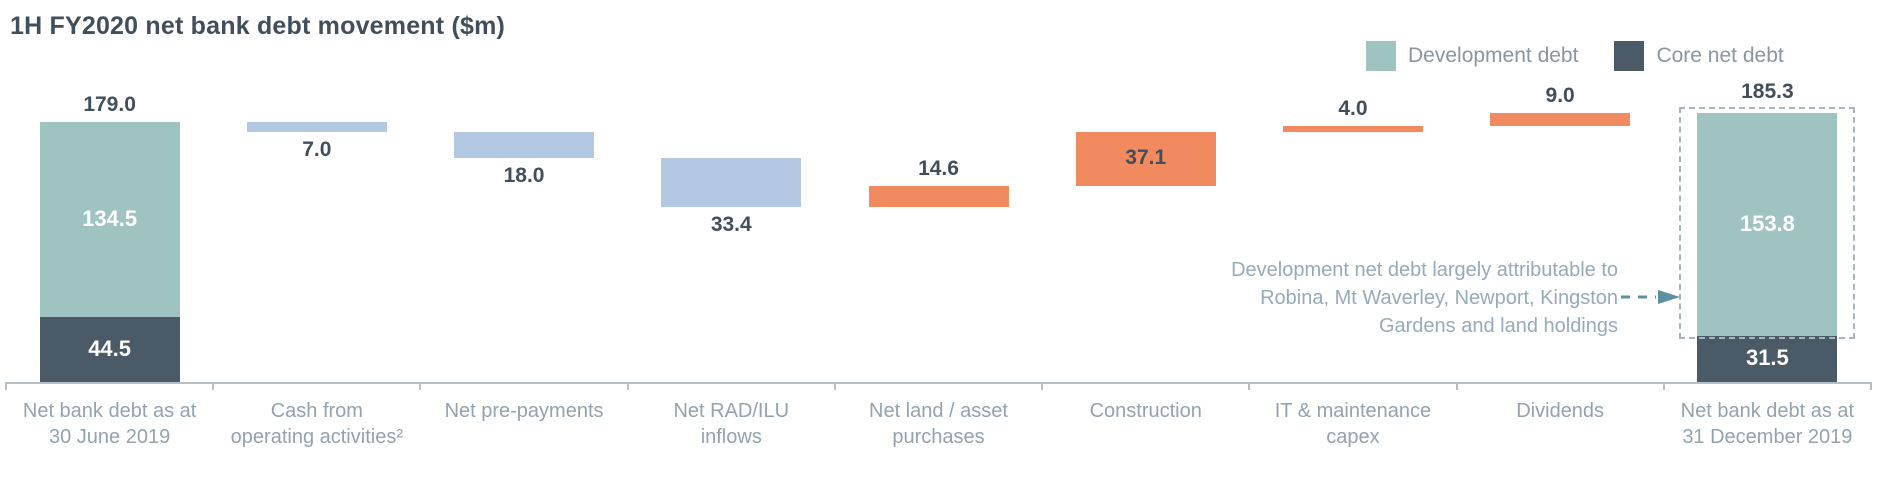 The width and height of the screenshot is (1889, 497). What do you see at coordinates (1767, 424) in the screenshot?
I see `x-axis-label: Net bank debt as at 31 December 2019` at bounding box center [1767, 424].